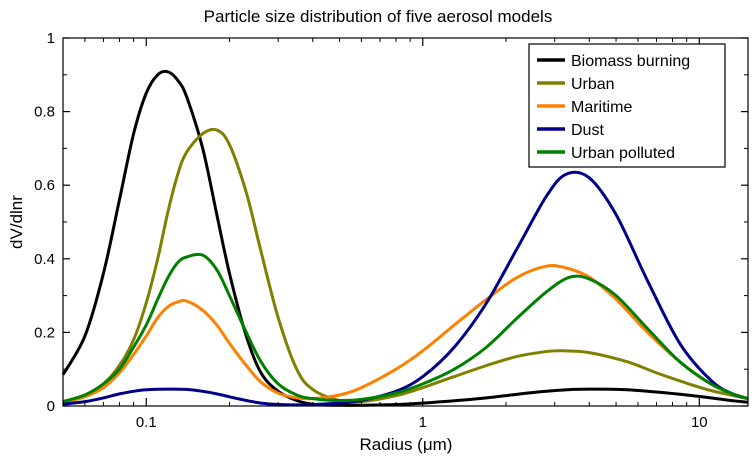 The height and width of the screenshot is (463, 756). I want to click on y-tick-label: 0.8, so click(44, 112).